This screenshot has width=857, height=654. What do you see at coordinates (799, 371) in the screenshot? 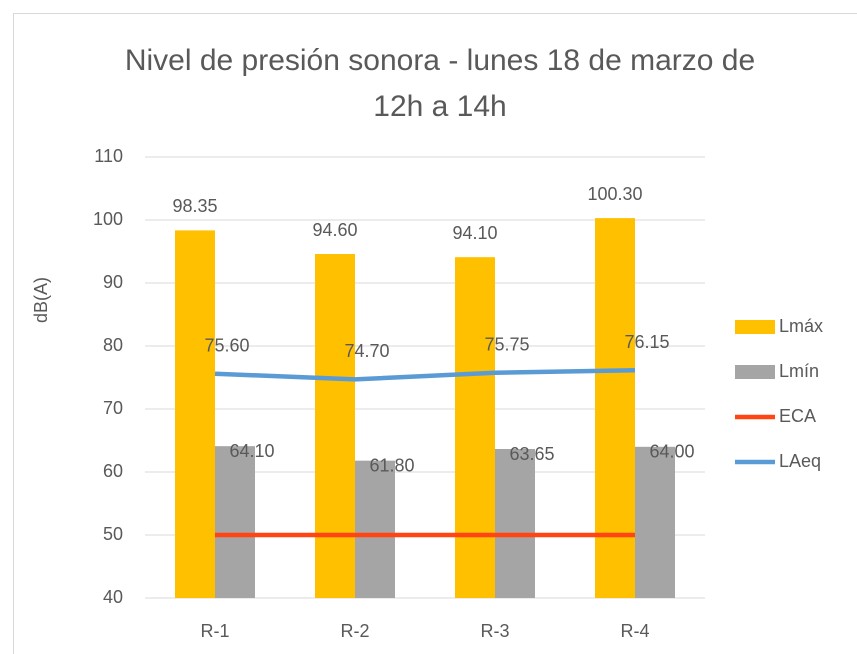
I see `legend-label: Lmín` at bounding box center [799, 371].